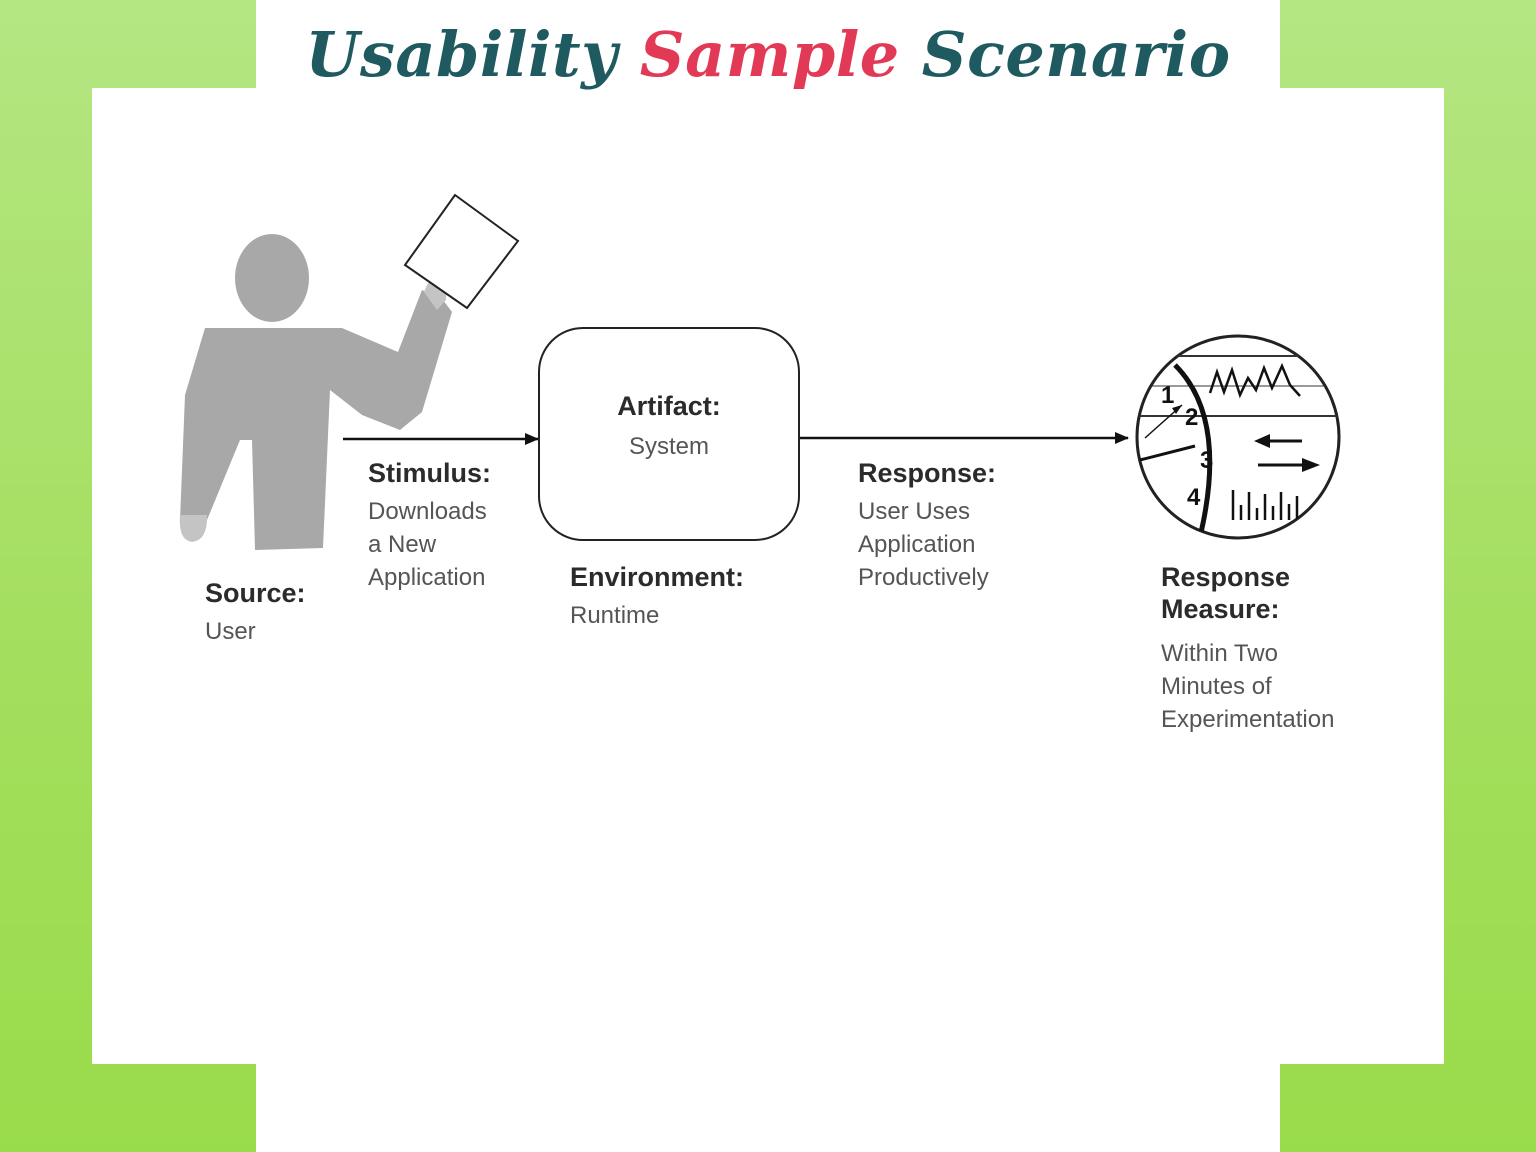  Describe the element at coordinates (255, 612) in the screenshot. I see `source-label: Source: User` at that location.